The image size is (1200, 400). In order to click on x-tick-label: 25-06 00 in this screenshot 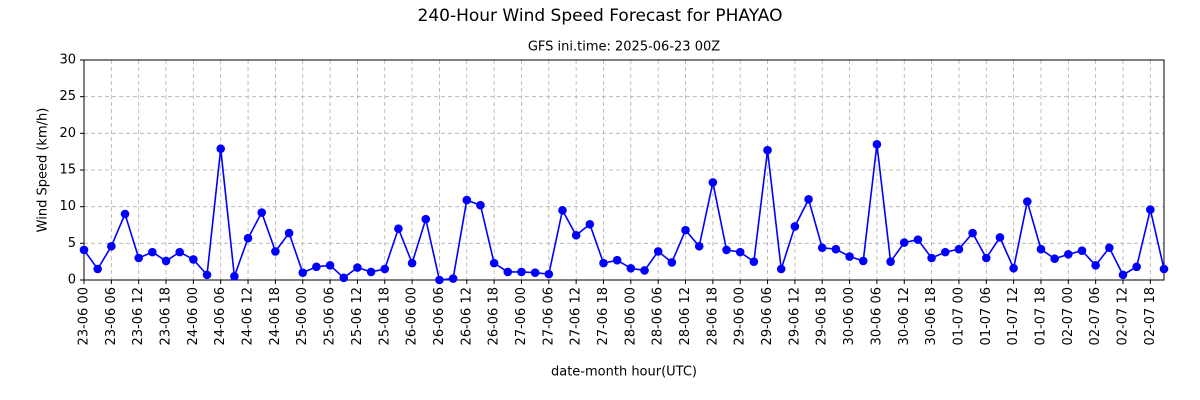, I will do `click(302, 316)`.